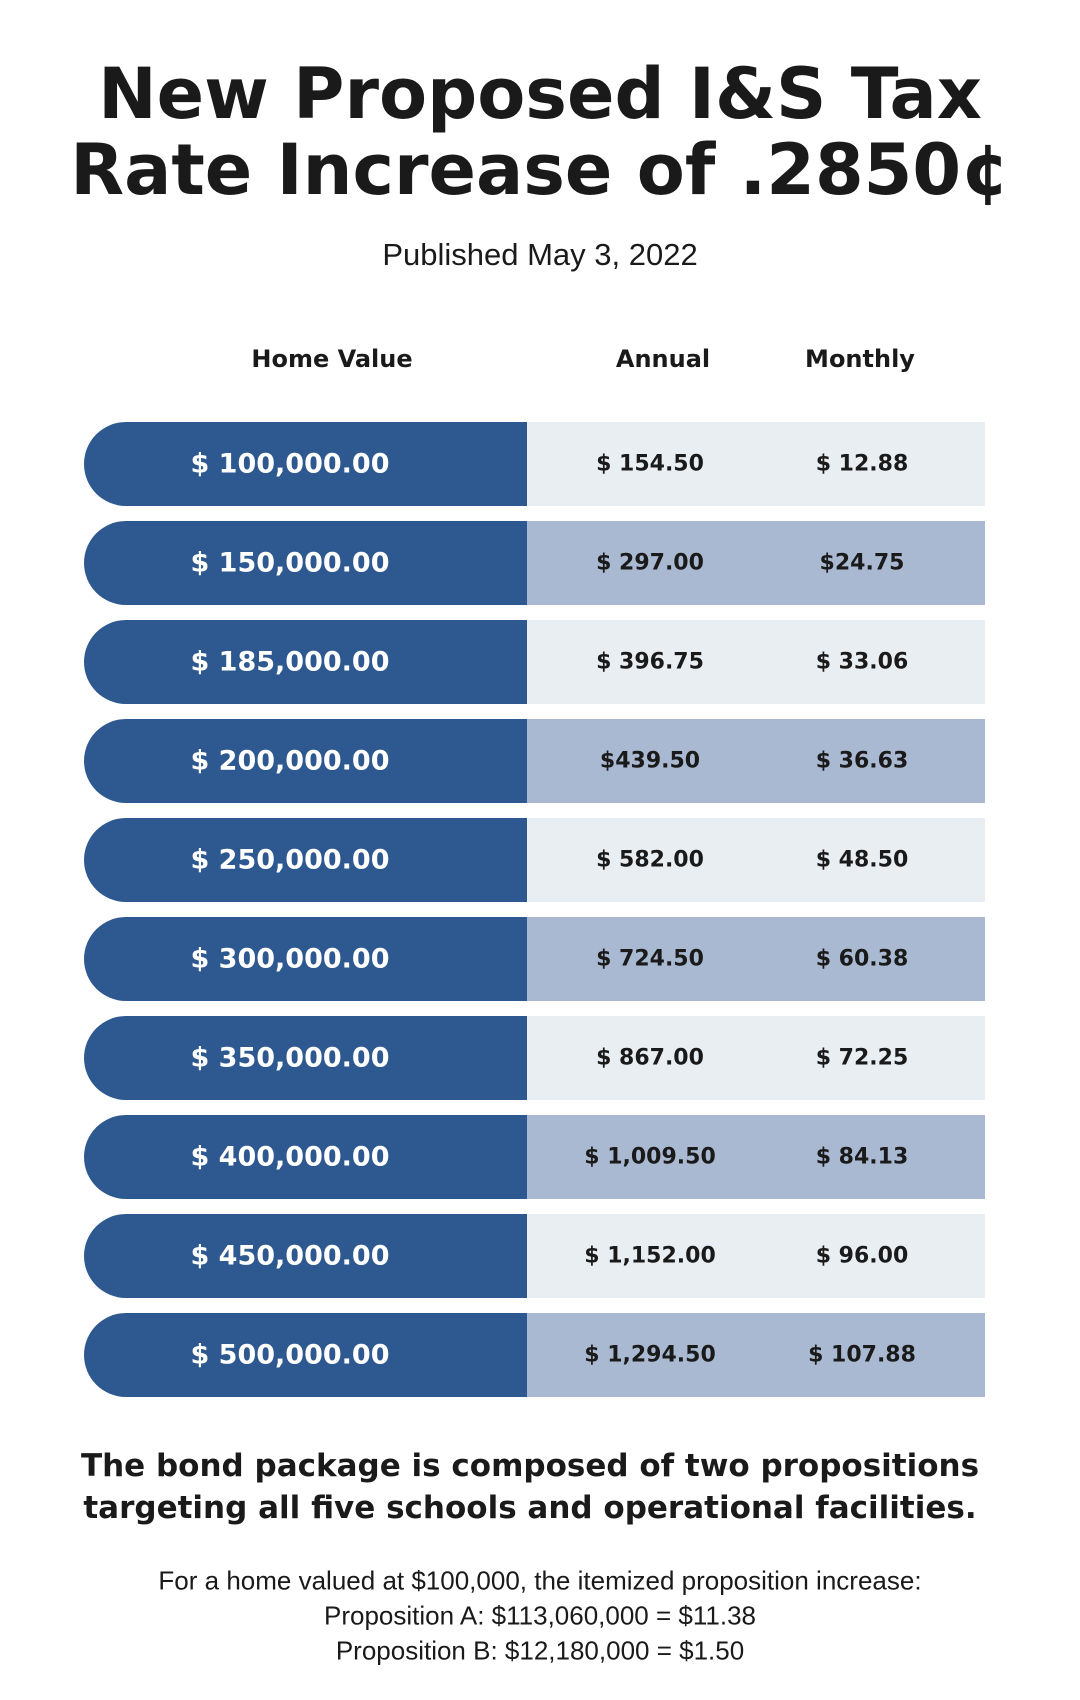 The height and width of the screenshot is (1700, 1080). Describe the element at coordinates (862, 761) in the screenshot. I see `monthly-amount: $ 36.63` at that location.